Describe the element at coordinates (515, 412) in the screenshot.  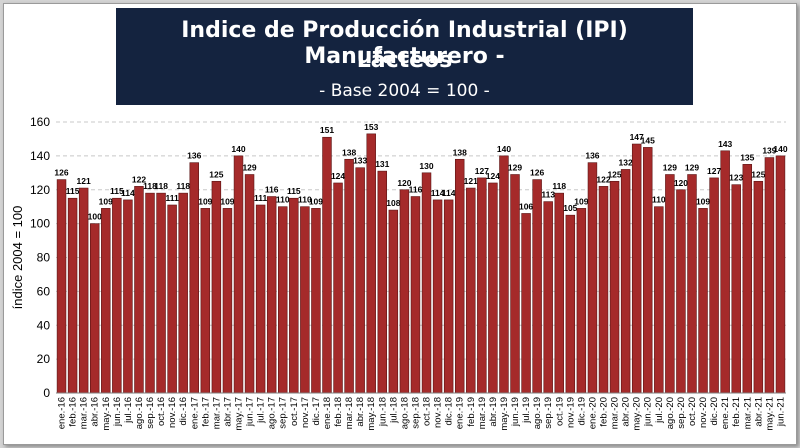
I see `x-tick-label: jun.-19` at that location.